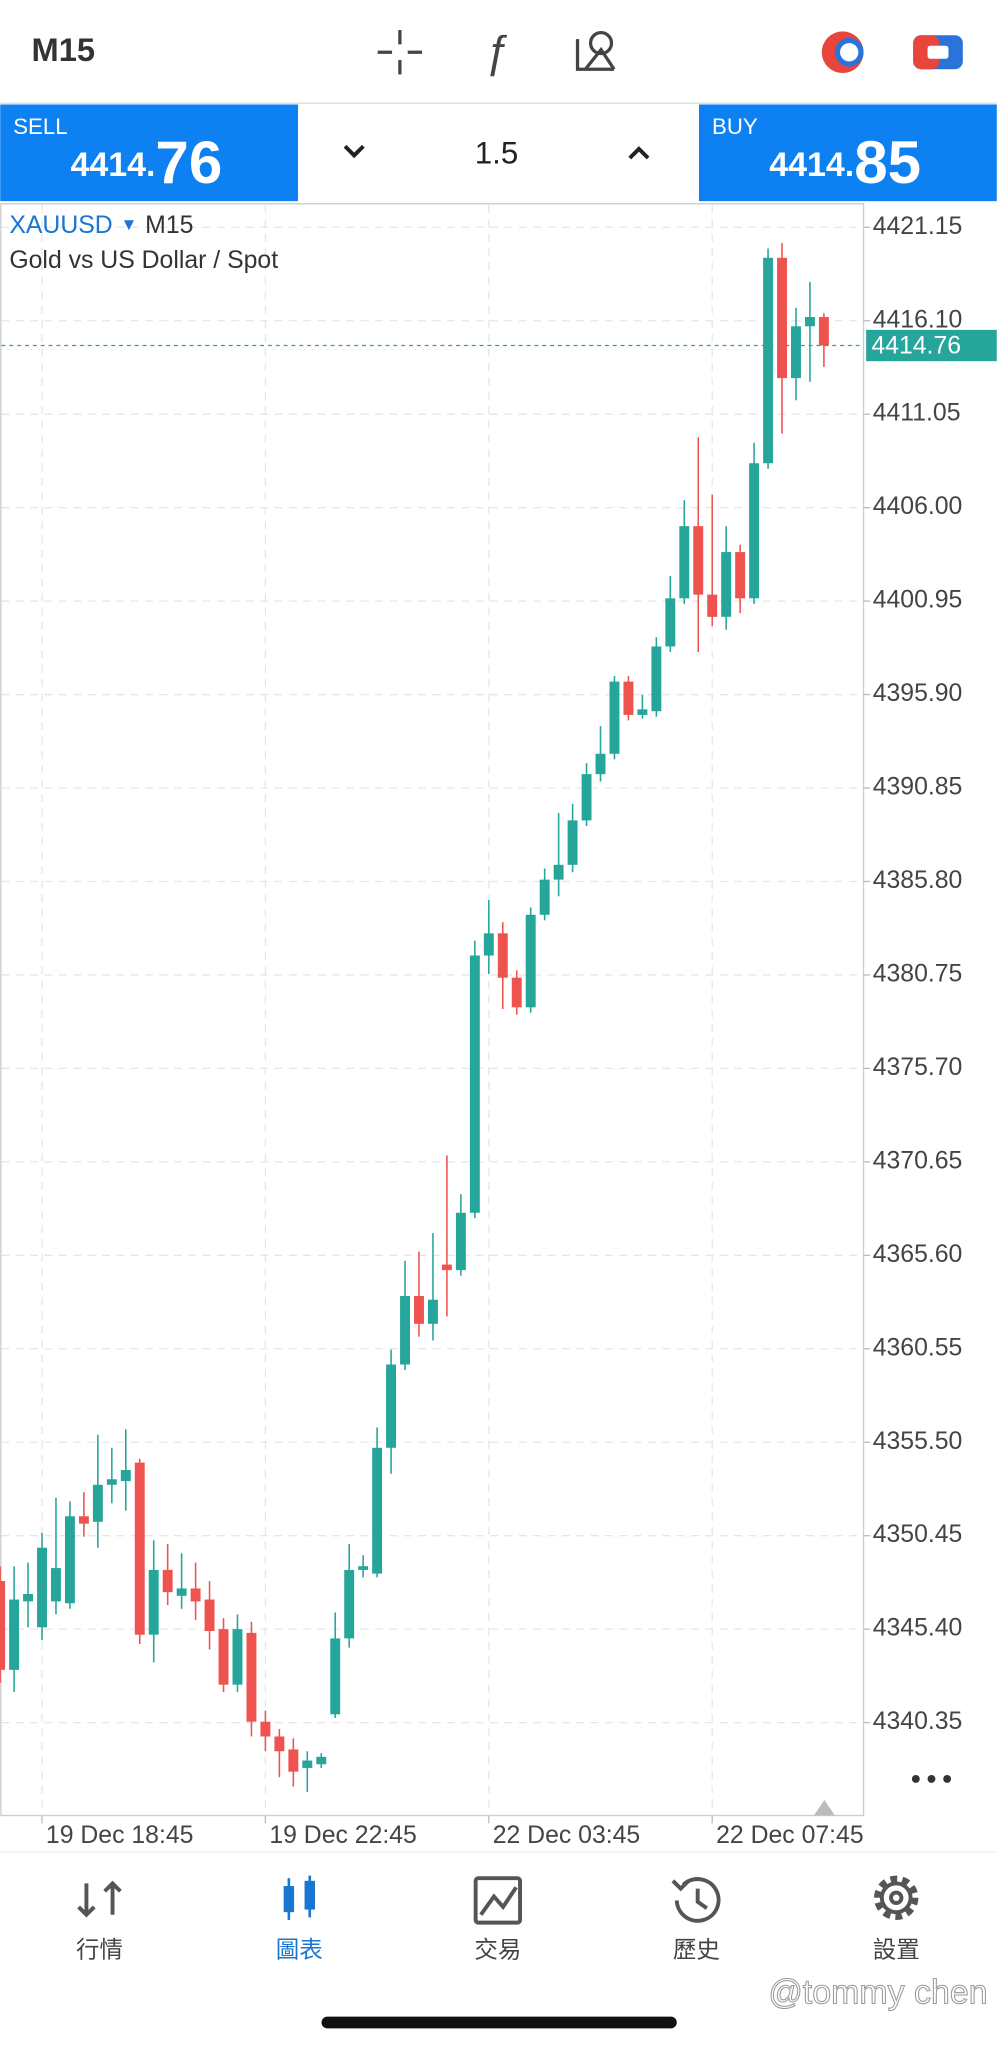 The image size is (997, 2048). Describe the element at coordinates (918, 1534) in the screenshot. I see `y-tick-label: 4350.45` at that location.